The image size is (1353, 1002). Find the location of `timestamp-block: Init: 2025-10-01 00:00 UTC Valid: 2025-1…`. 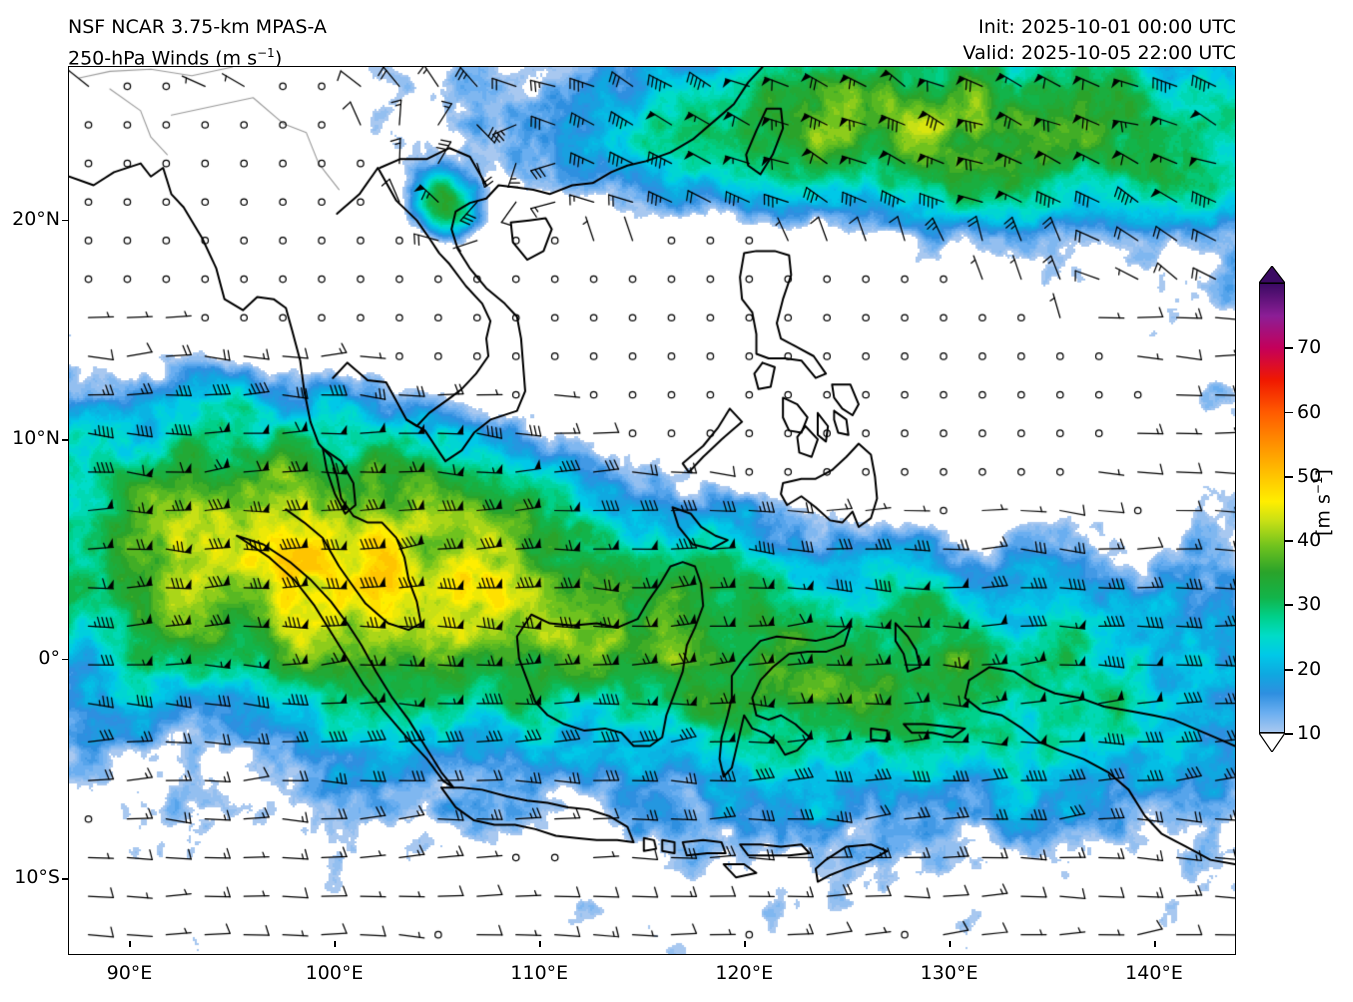

timestamp-block: Init: 2025-10-01 00:00 UTC Valid: 2025-1… is located at coordinates (1099, 40).